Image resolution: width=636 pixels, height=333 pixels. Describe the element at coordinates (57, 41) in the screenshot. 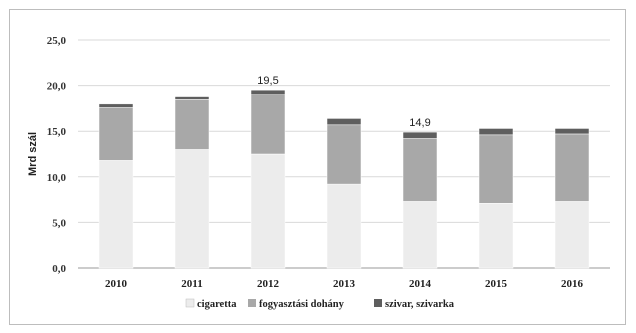

I see `y-tick-label: 25,0` at that location.